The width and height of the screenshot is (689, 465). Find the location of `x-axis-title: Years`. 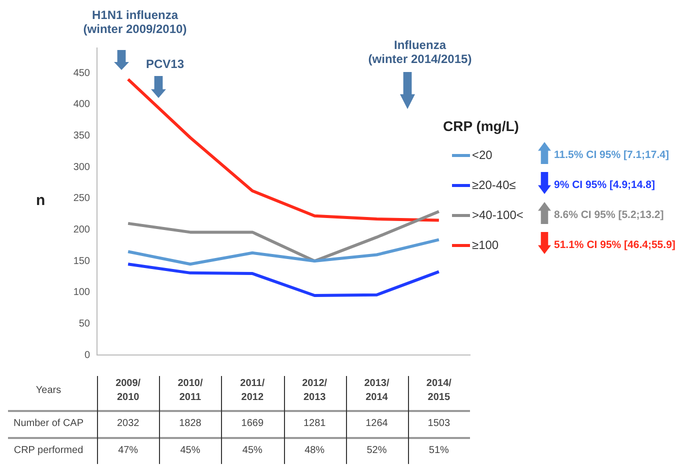

x-axis-title: Years is located at coordinates (48, 391).